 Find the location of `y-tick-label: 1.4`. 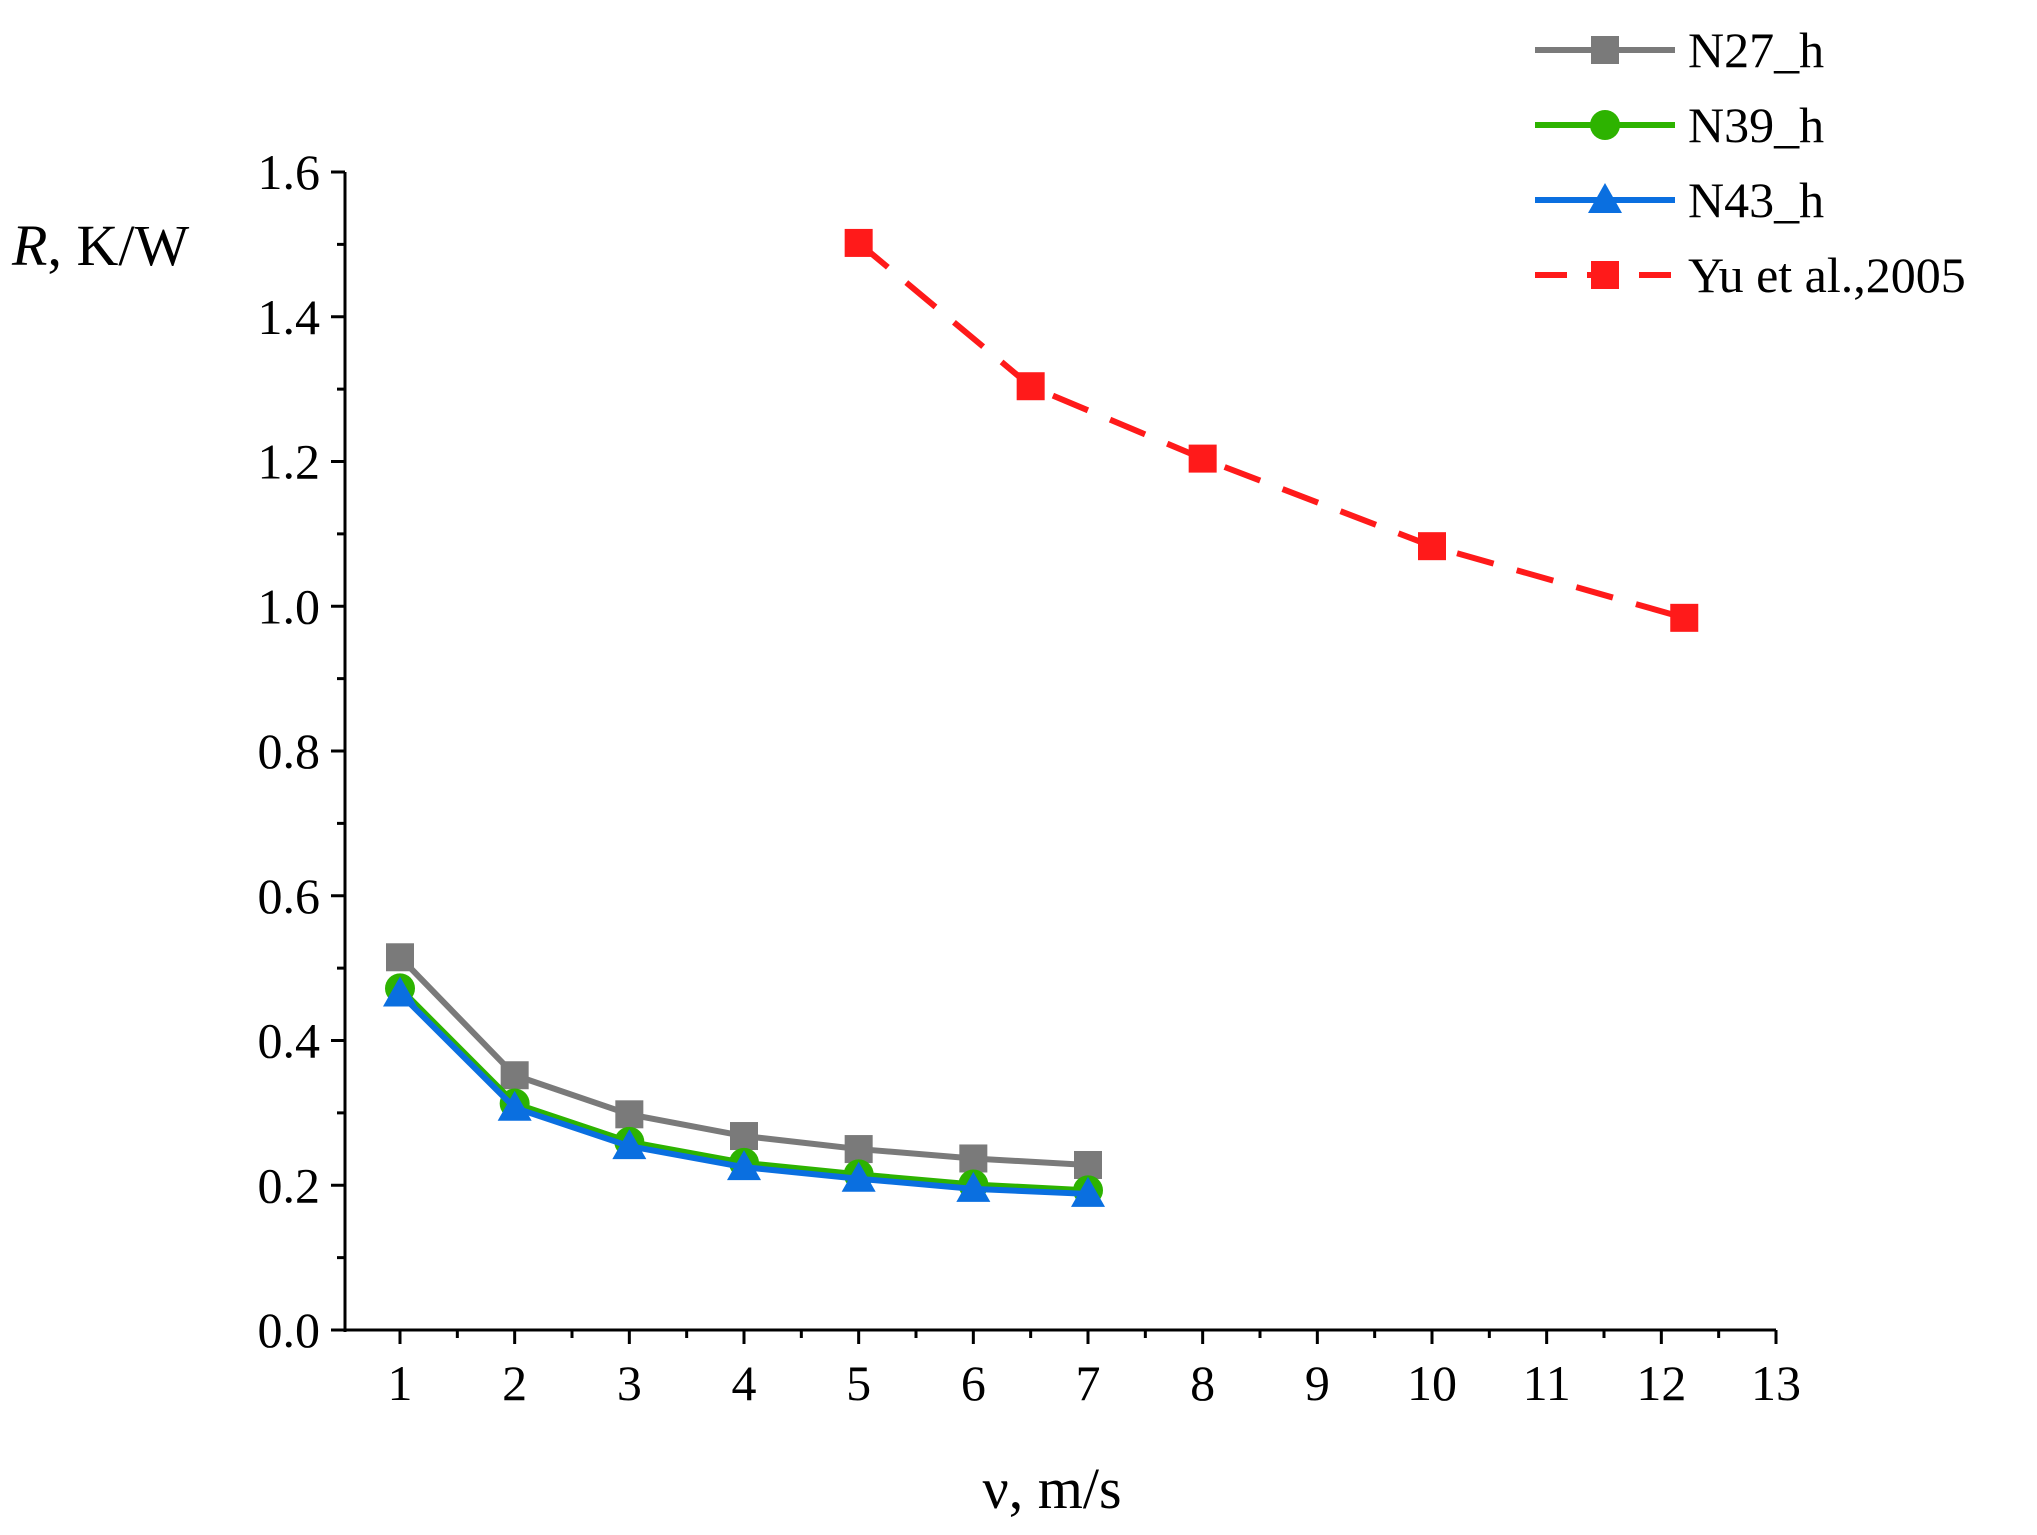

y-tick-label: 1.4 is located at coordinates (289, 317).